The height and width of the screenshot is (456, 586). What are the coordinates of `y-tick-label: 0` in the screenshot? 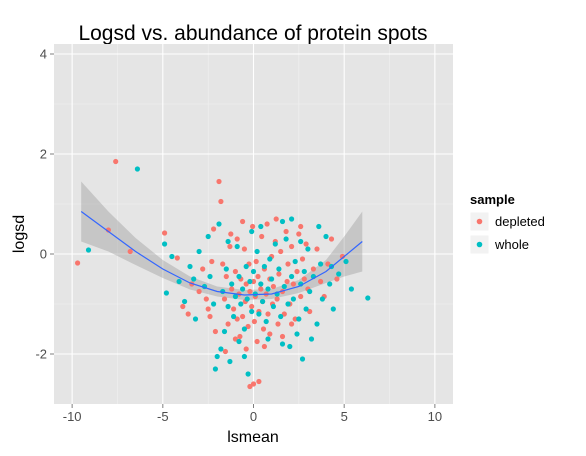 It's located at (43, 254).